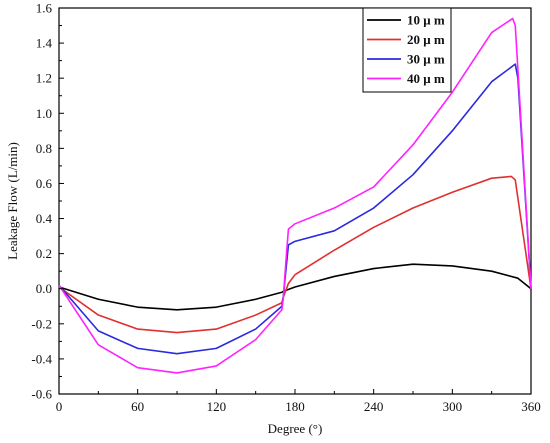 This screenshot has height=443, width=550. What do you see at coordinates (44, 78) in the screenshot?
I see `y-tick-label: 1.2` at bounding box center [44, 78].